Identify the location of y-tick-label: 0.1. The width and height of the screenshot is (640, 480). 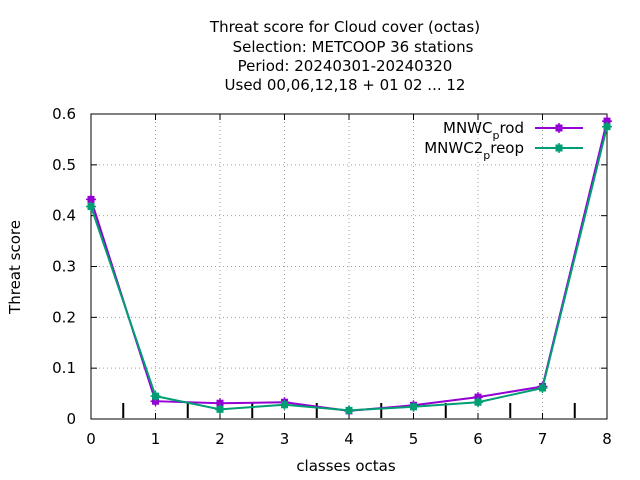
(64, 368).